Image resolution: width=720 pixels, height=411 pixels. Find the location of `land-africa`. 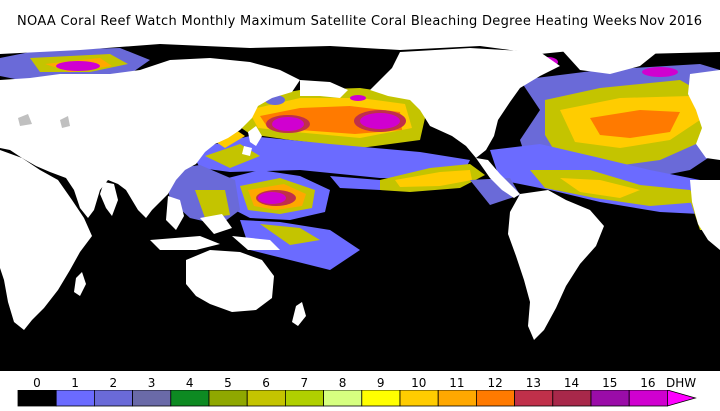

land-africa is located at coordinates (46, 240).